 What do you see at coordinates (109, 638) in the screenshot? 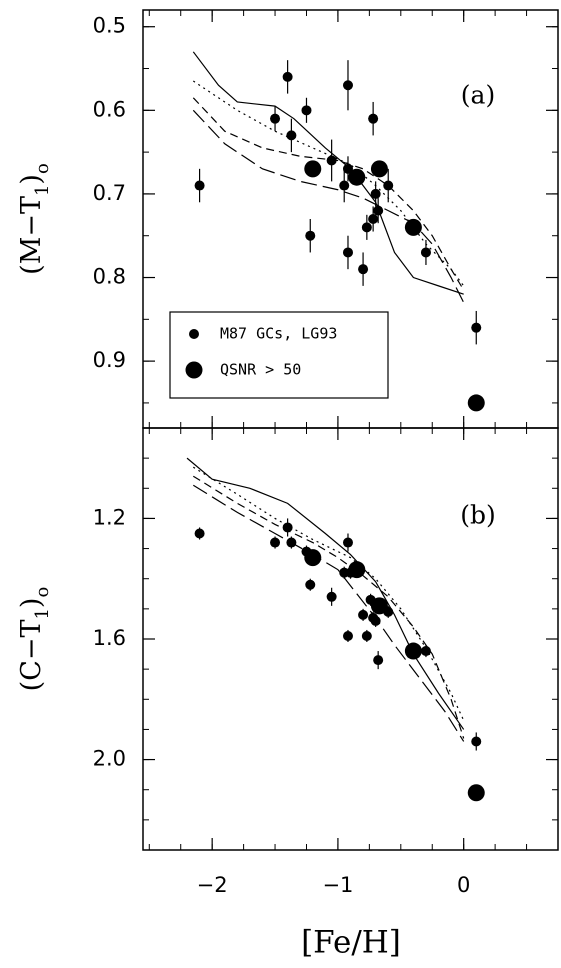
I see `y-tick-label: 1.6` at bounding box center [109, 638].